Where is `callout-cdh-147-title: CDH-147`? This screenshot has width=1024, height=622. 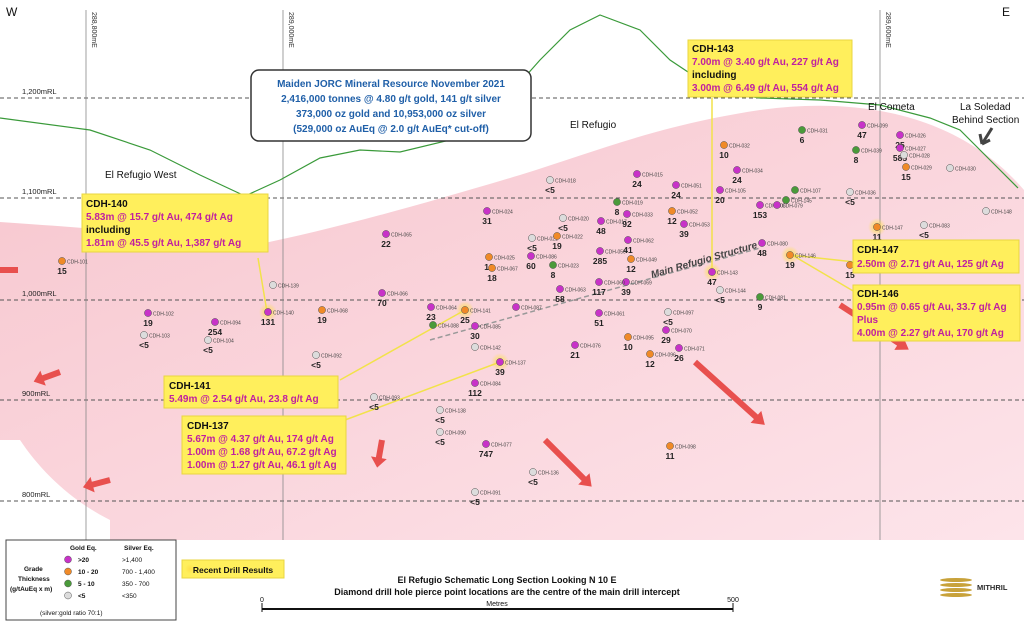
callout-cdh-147-title: CDH-147 is located at coordinates (878, 250).